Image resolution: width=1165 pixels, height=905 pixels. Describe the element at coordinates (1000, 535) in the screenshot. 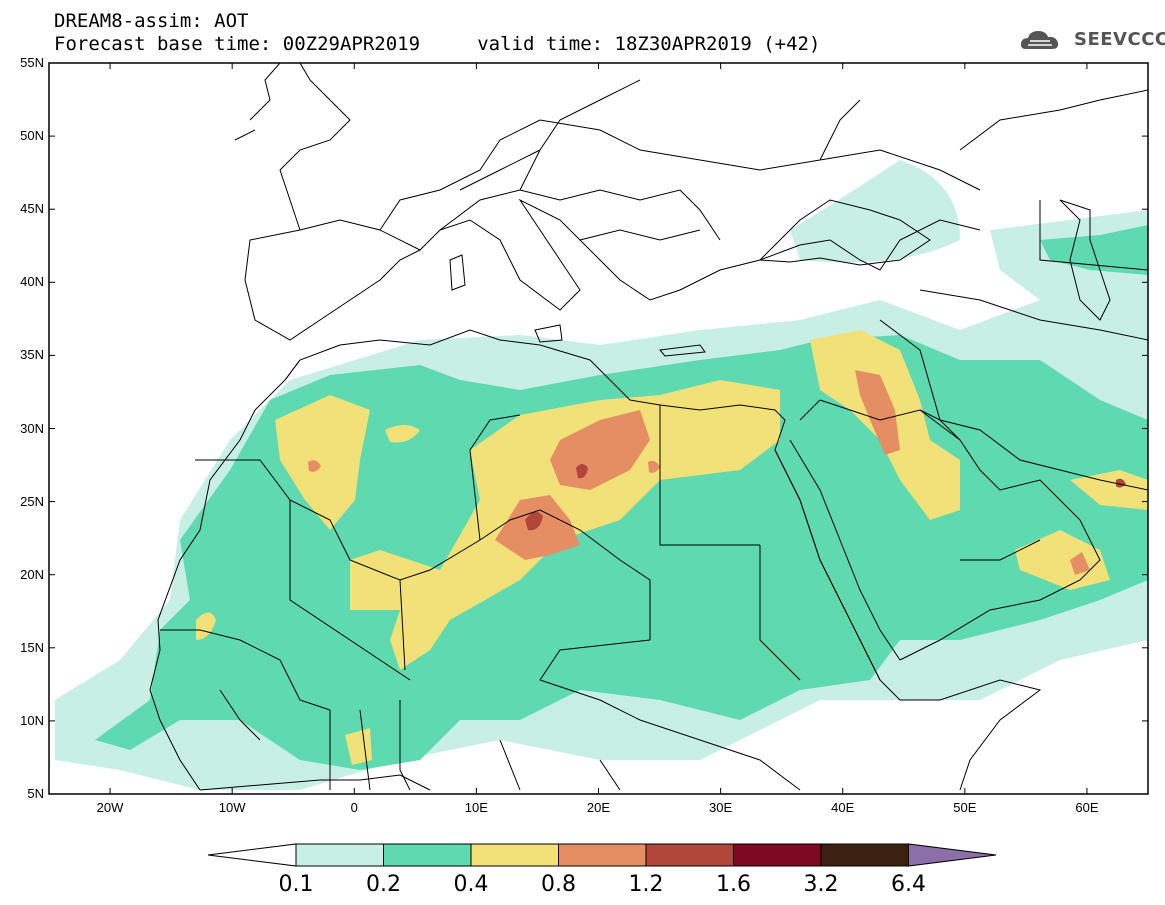

I see `arabia-coast` at that location.